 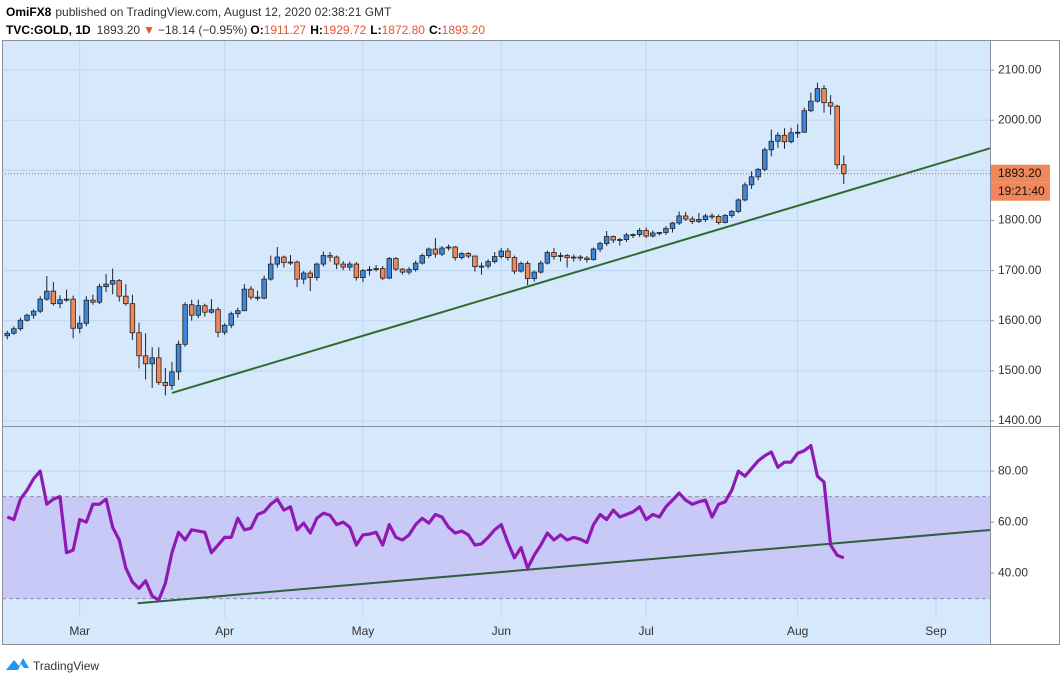 I want to click on y-tick-label: 40.00, so click(x=1013, y=572).